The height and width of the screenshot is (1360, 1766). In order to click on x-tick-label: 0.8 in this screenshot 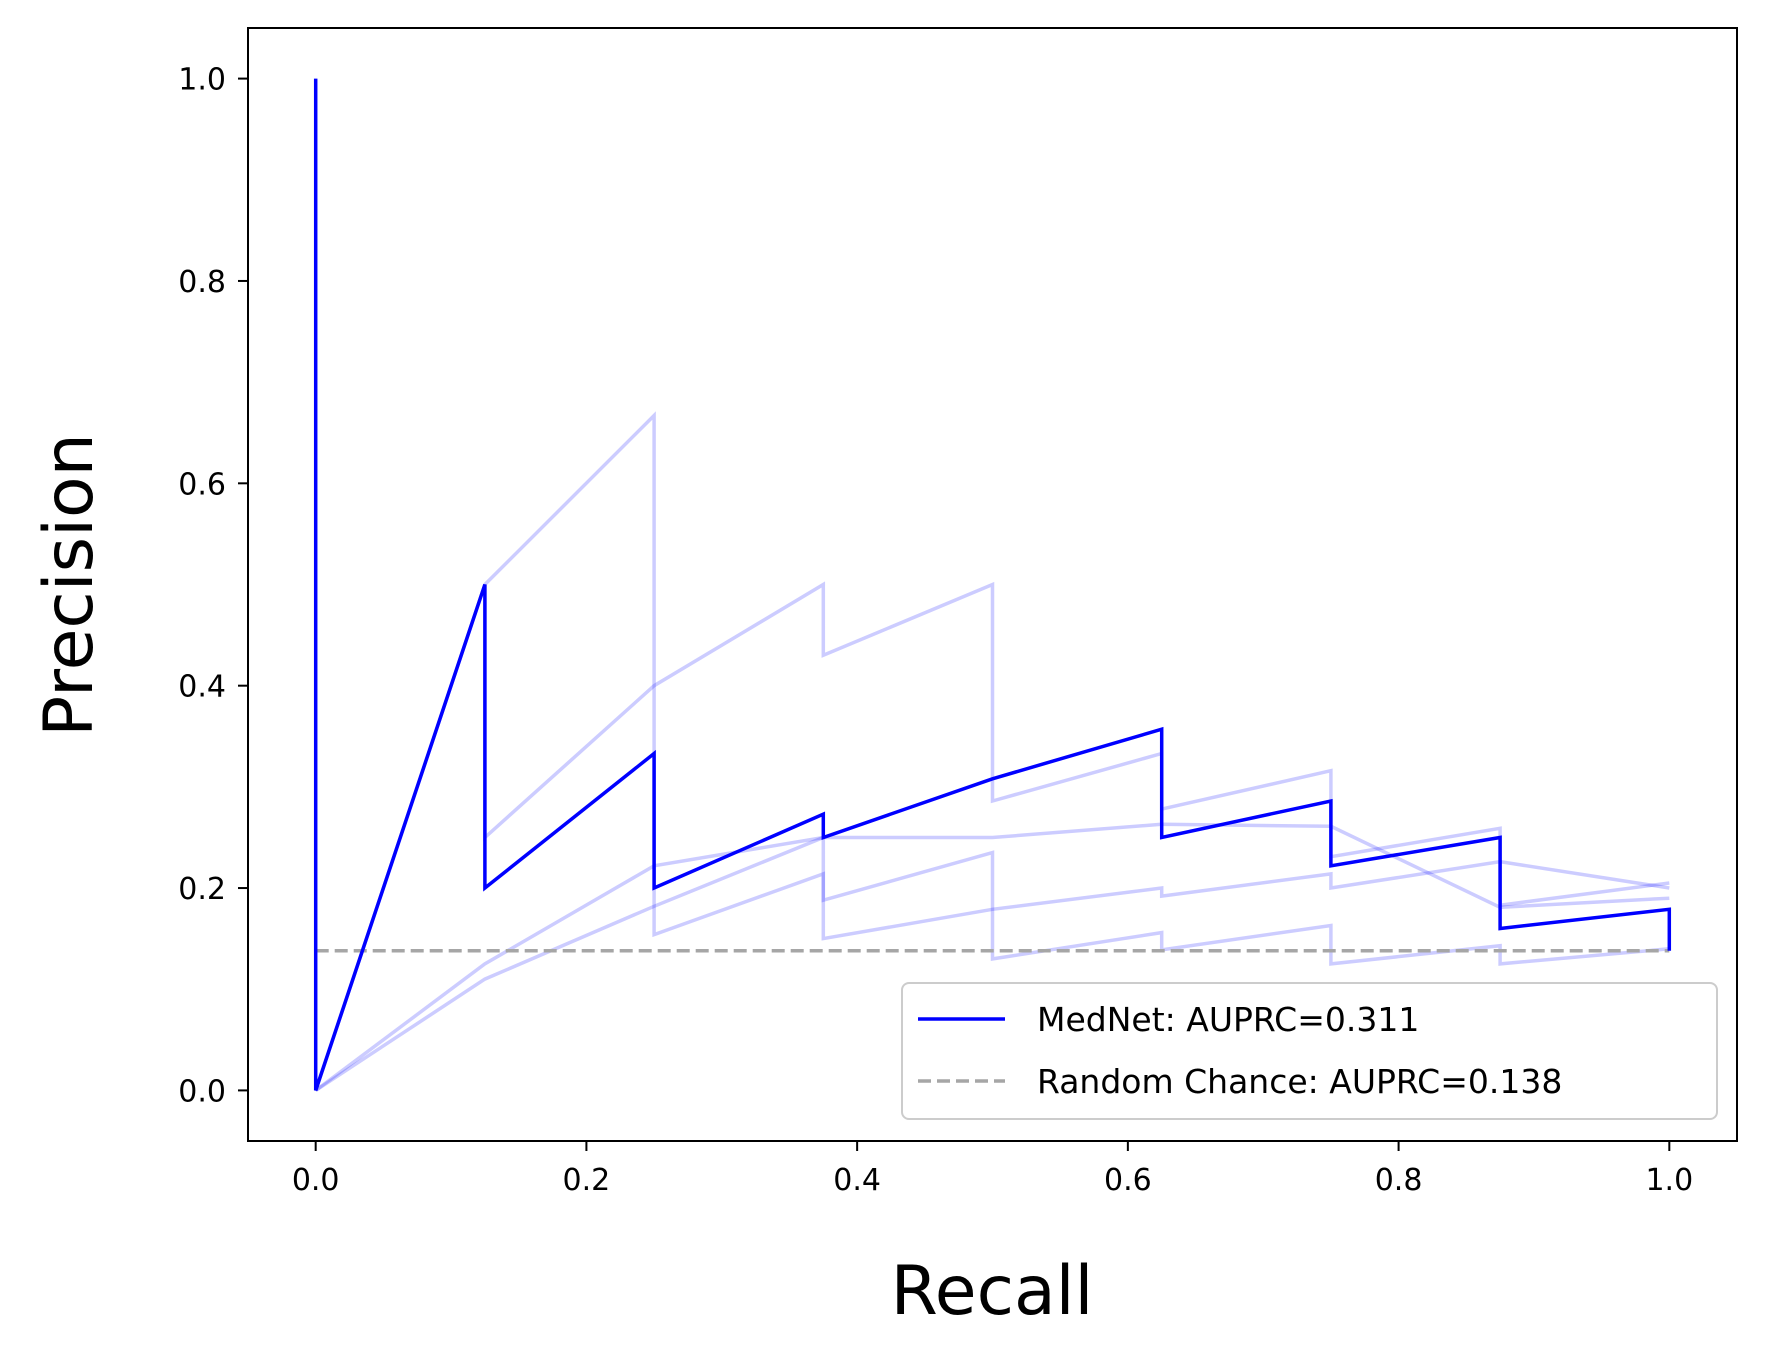, I will do `click(1399, 1180)`.